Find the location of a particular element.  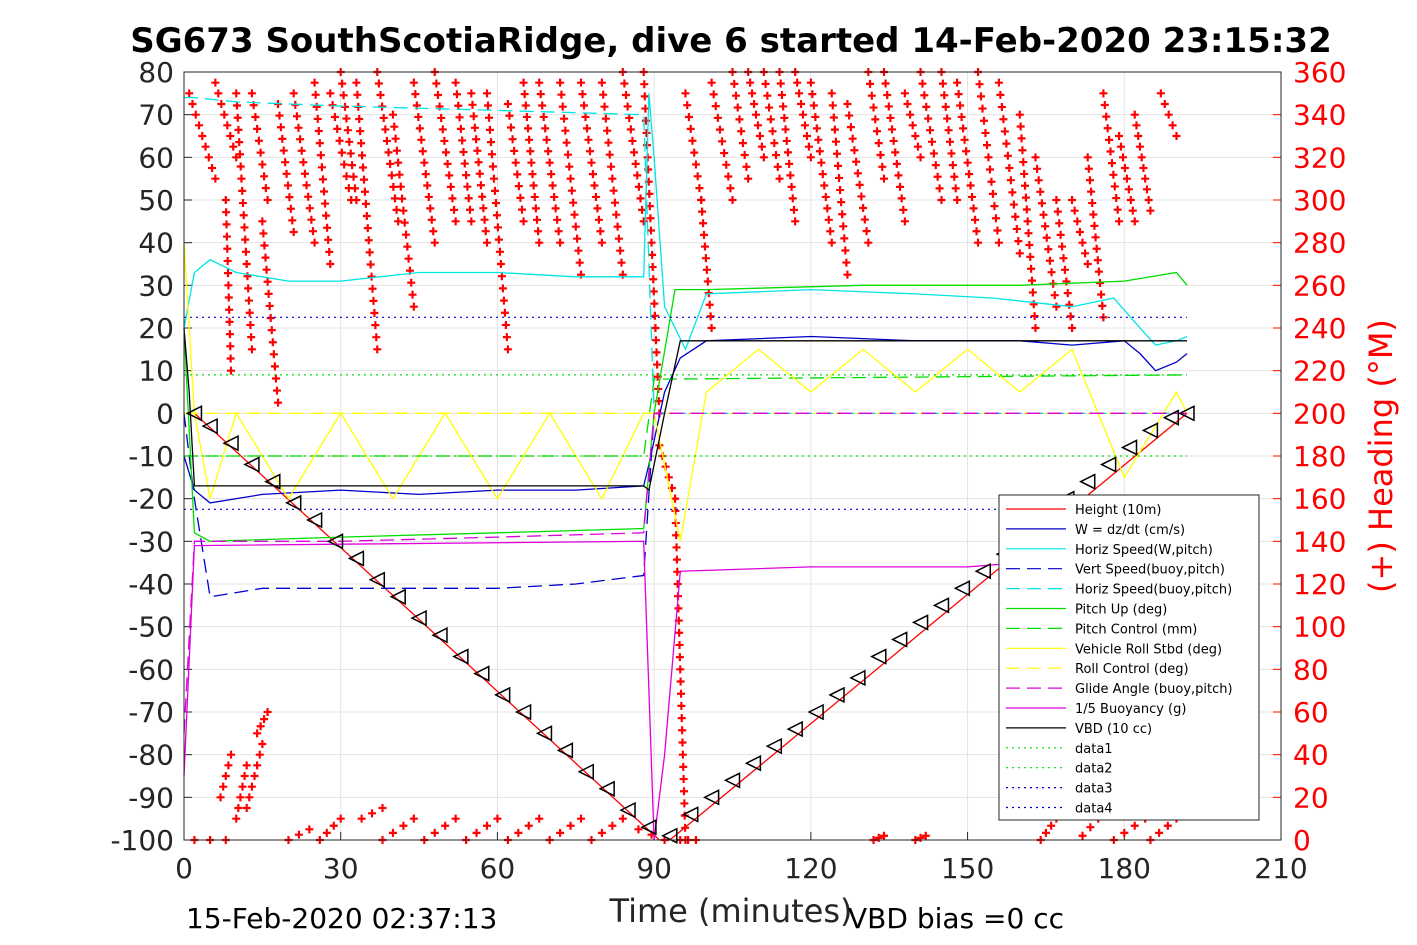

legend-entry: VBD (10 cc) is located at coordinates (1113, 729).